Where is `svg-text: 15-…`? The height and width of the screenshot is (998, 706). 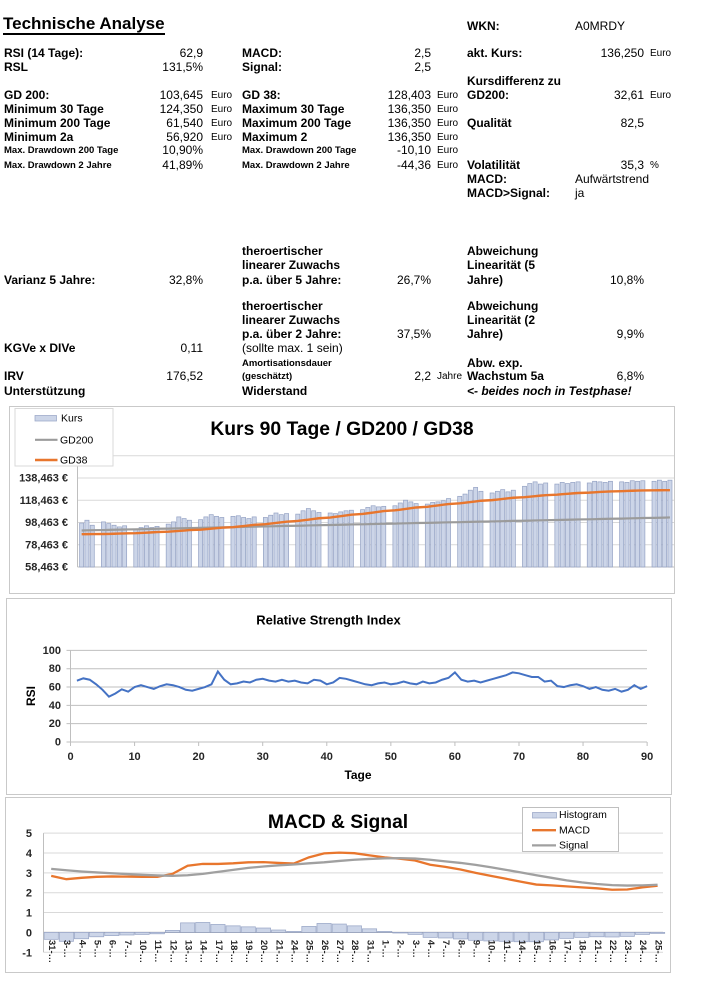
svg-text: 15-… is located at coordinates (536, 951).